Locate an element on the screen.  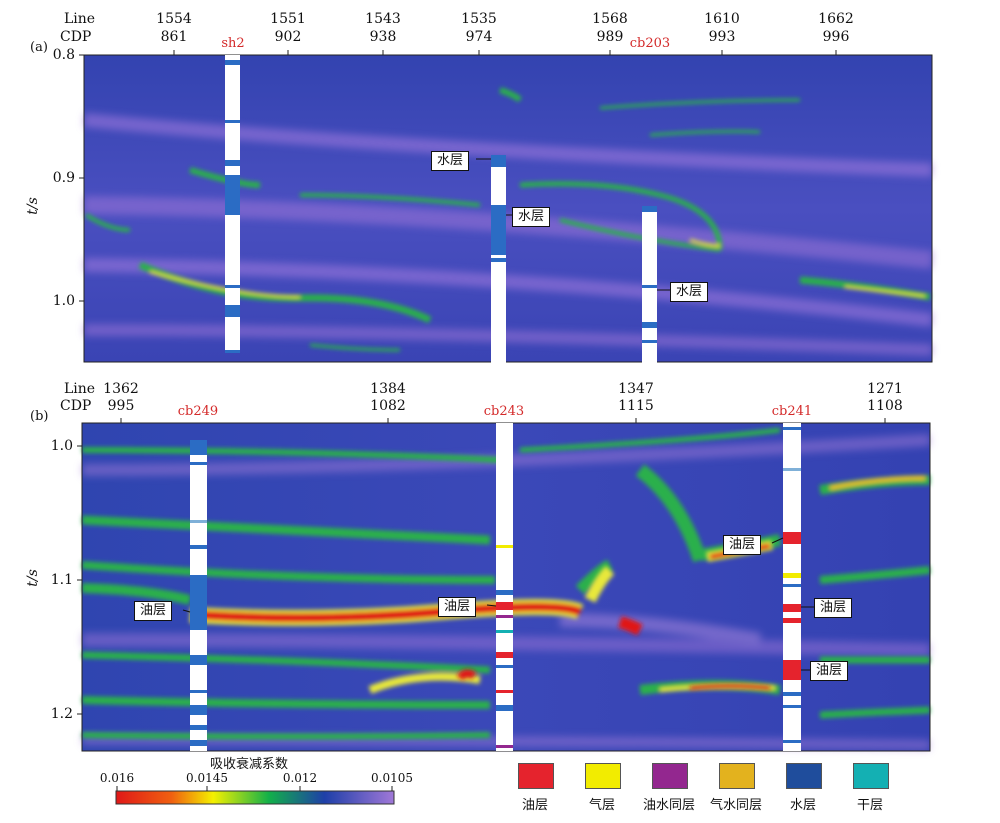
panel-b-line-header: Line is located at coordinates (80, 389).